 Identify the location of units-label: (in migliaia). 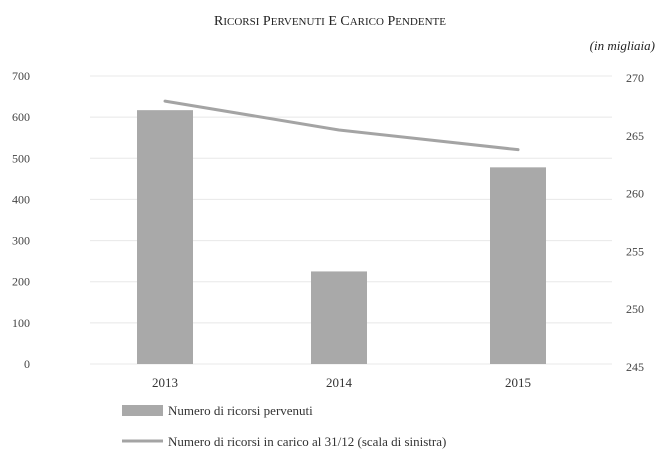
(622, 45).